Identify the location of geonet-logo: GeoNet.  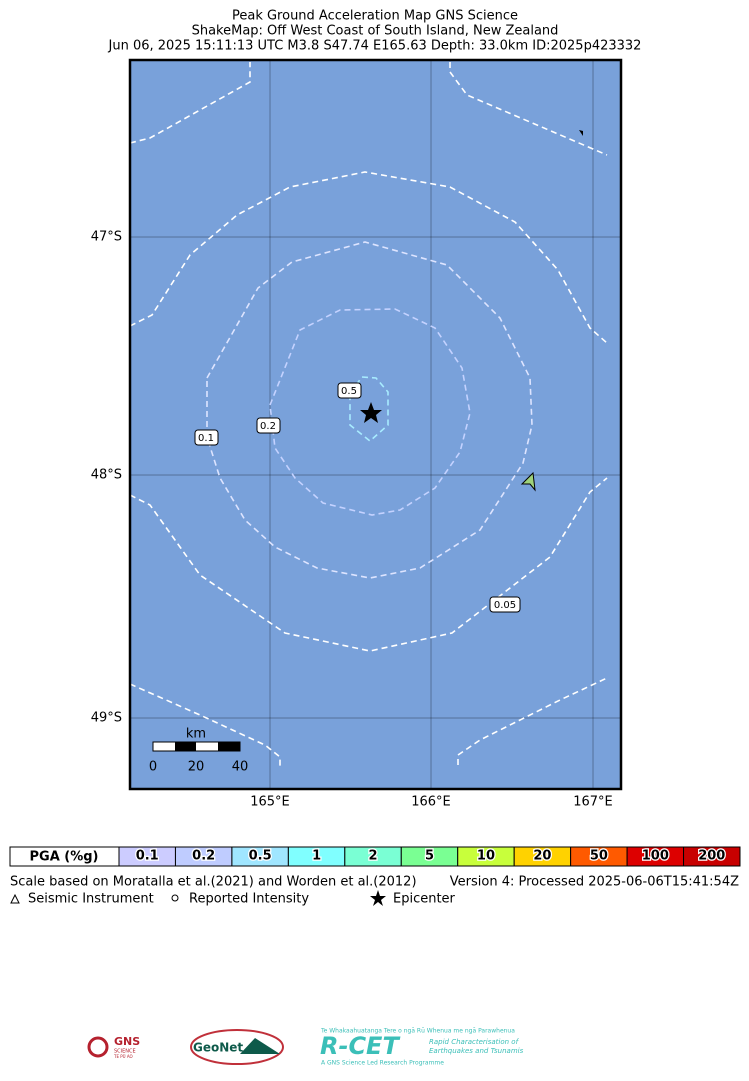
(218, 1048).